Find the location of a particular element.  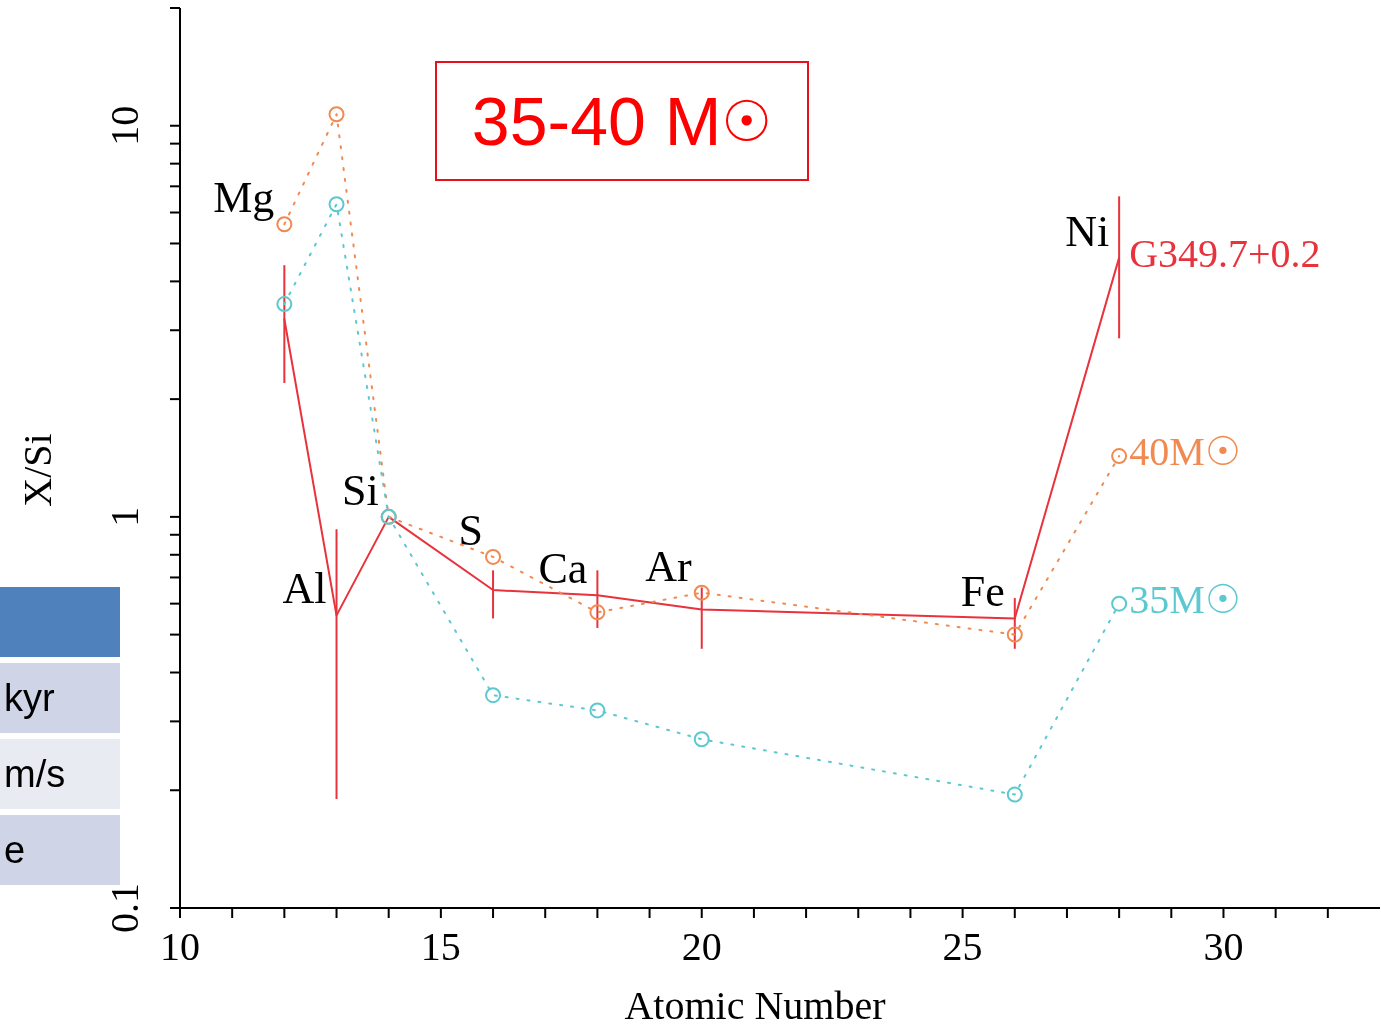

annotation: Ca is located at coordinates (563, 569).